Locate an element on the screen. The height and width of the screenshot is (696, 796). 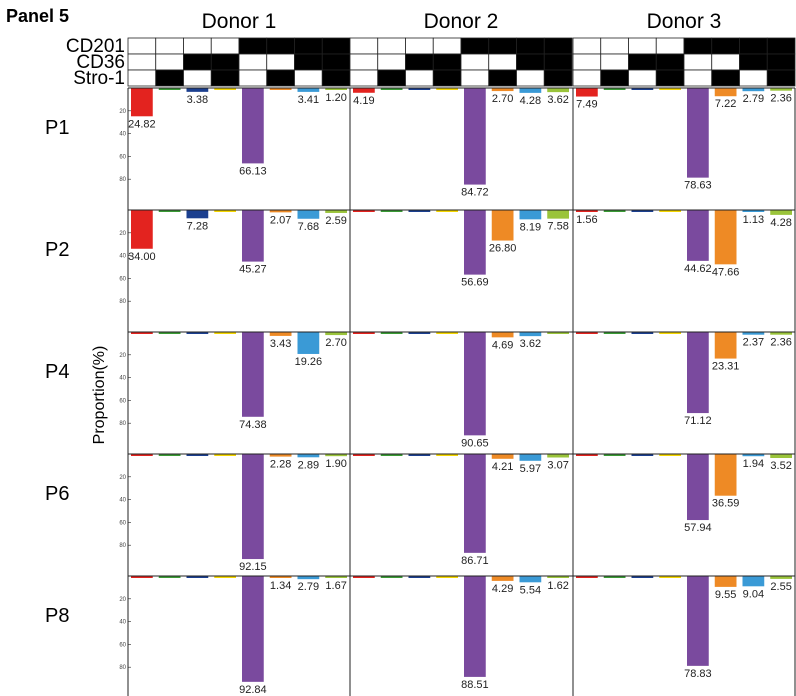
data-label: 1.94 is located at coordinates (753, 464).